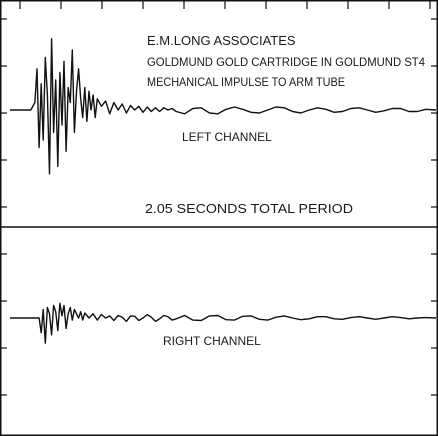 This screenshot has width=438, height=436. What do you see at coordinates (221, 40) in the screenshot?
I see `chart-title: E.M.LONG ASSOCIATES` at bounding box center [221, 40].